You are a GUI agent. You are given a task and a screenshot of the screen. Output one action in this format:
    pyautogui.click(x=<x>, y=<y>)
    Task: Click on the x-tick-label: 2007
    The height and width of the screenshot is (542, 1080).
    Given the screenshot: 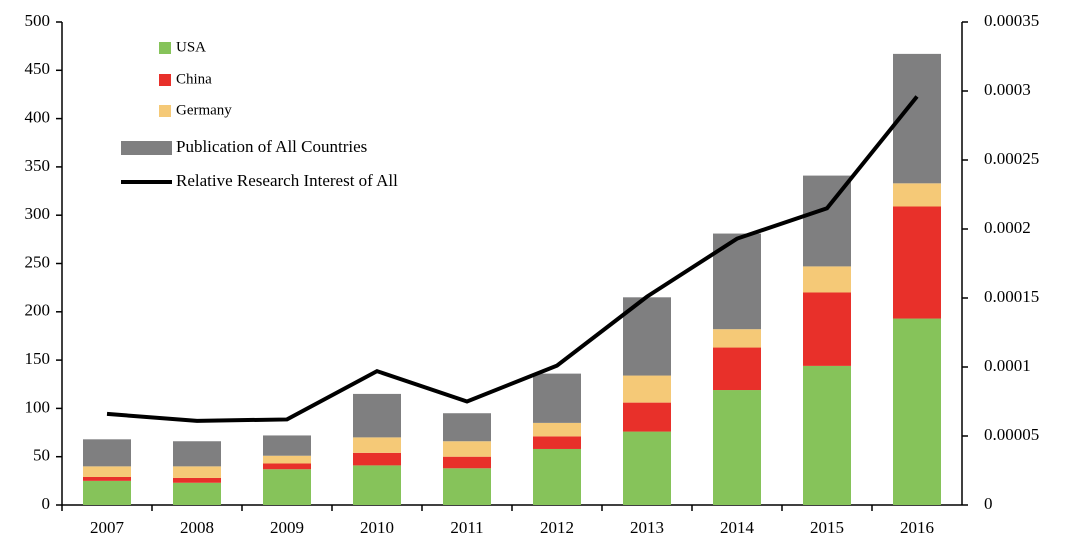 What is the action you would take?
    pyautogui.click(x=107, y=527)
    